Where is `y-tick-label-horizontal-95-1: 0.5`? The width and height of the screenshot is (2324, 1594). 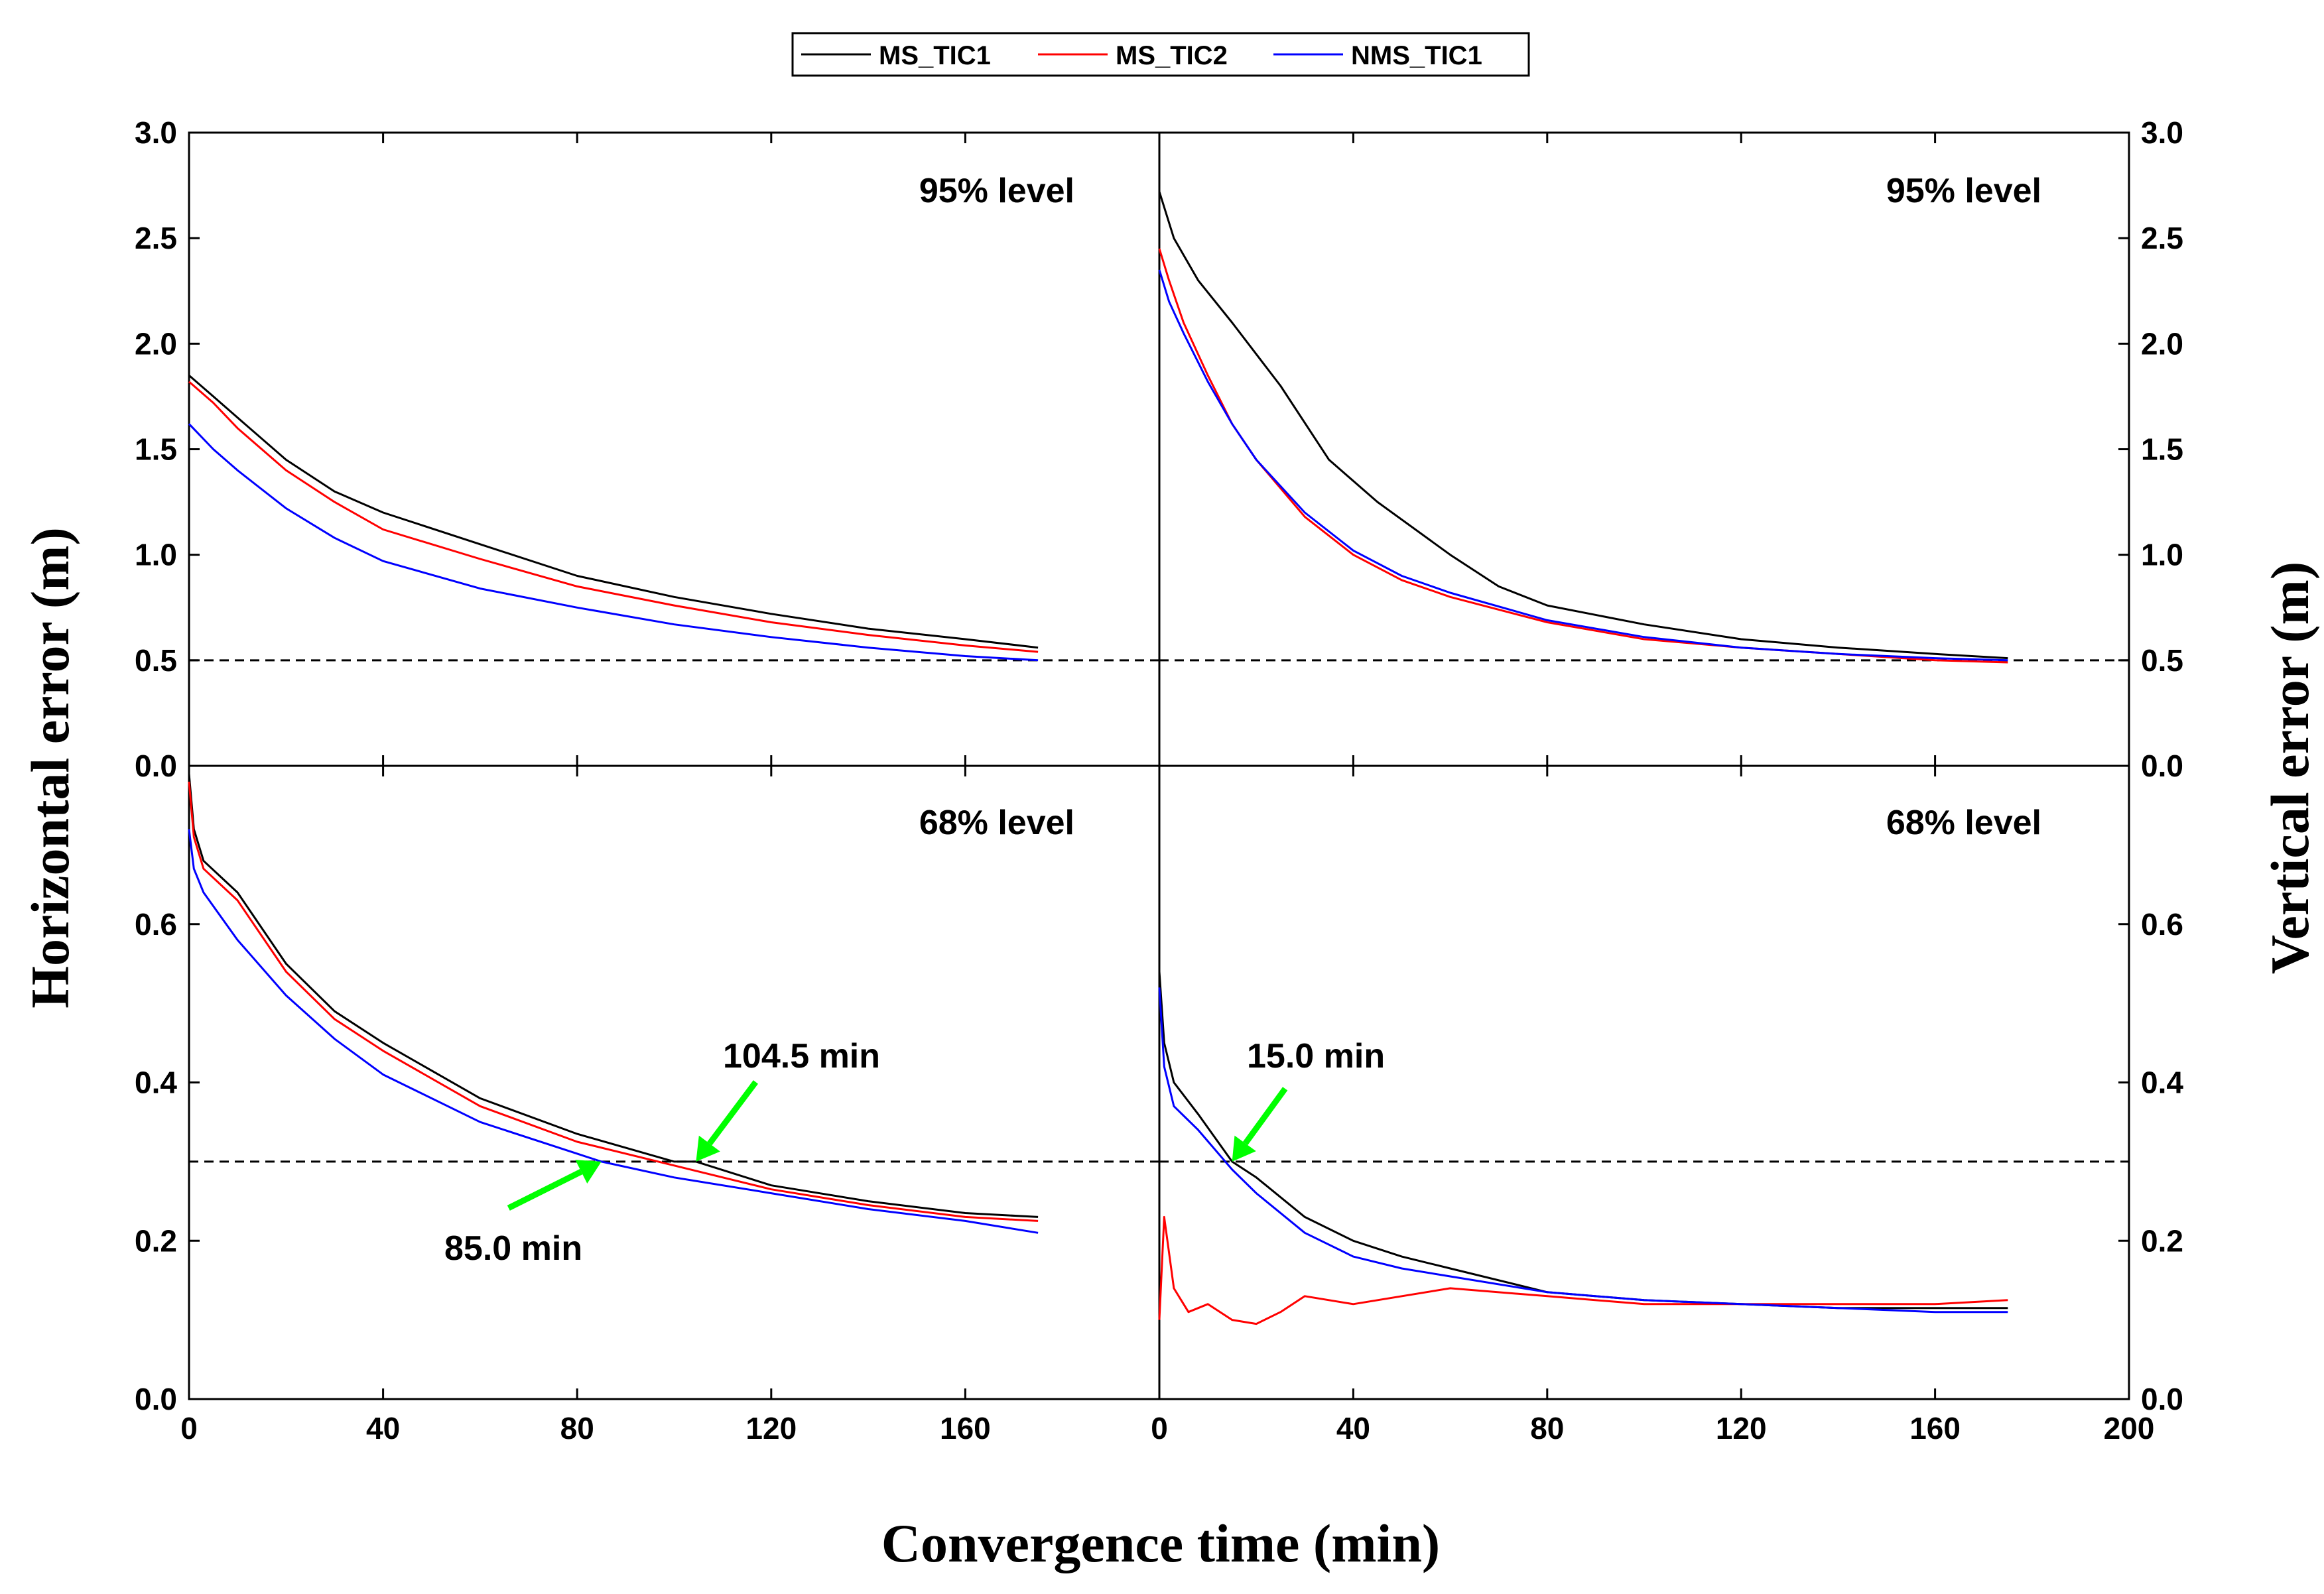 y-tick-label-horizontal-95-1: 0.5 is located at coordinates (156, 660).